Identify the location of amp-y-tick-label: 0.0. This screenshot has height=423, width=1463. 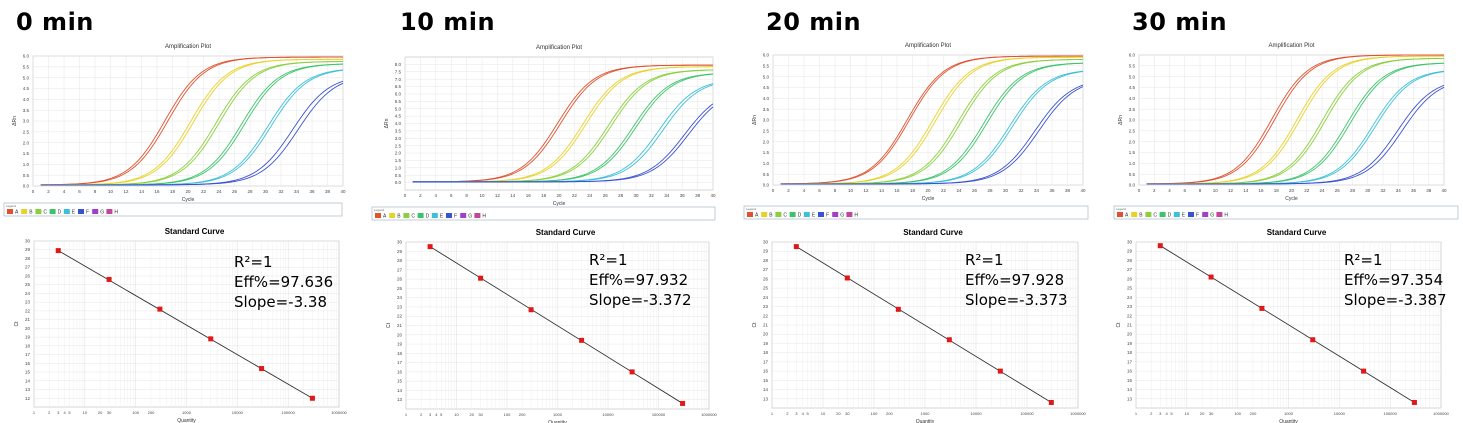
(26, 186).